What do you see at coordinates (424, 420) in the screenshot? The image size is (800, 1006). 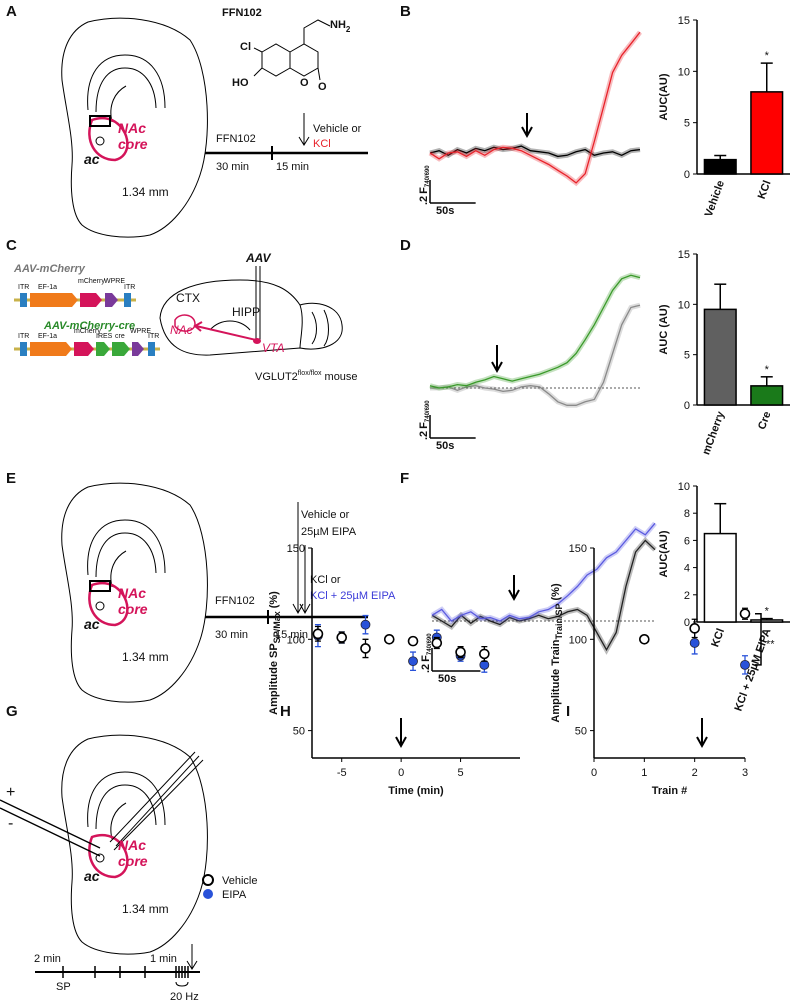 I see `scale-label-y: .2 F740/690` at bounding box center [424, 420].